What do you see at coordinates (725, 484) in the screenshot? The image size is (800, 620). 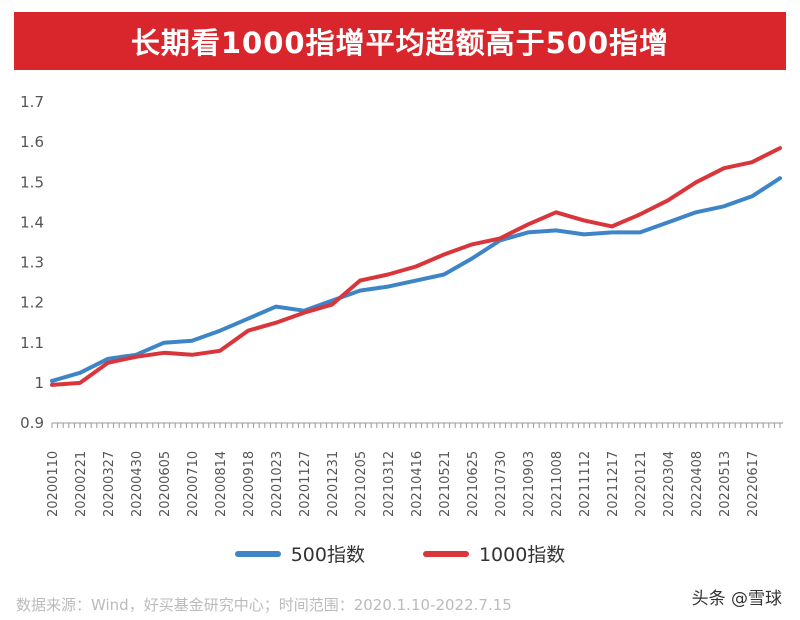 I see `x-tick-label: 20220513` at bounding box center [725, 484].